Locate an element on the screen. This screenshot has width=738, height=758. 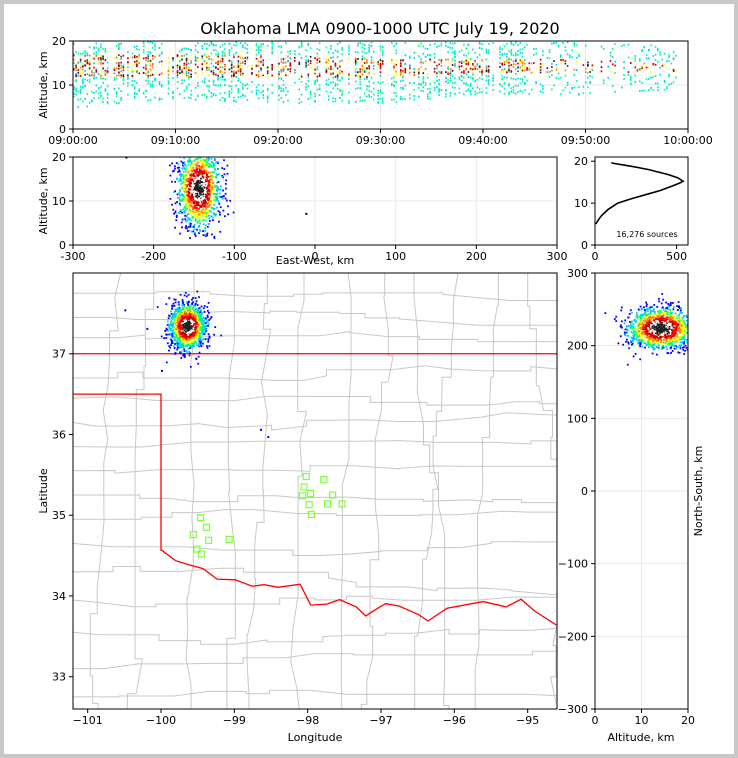
station-marker is located at coordinates (229, 539).